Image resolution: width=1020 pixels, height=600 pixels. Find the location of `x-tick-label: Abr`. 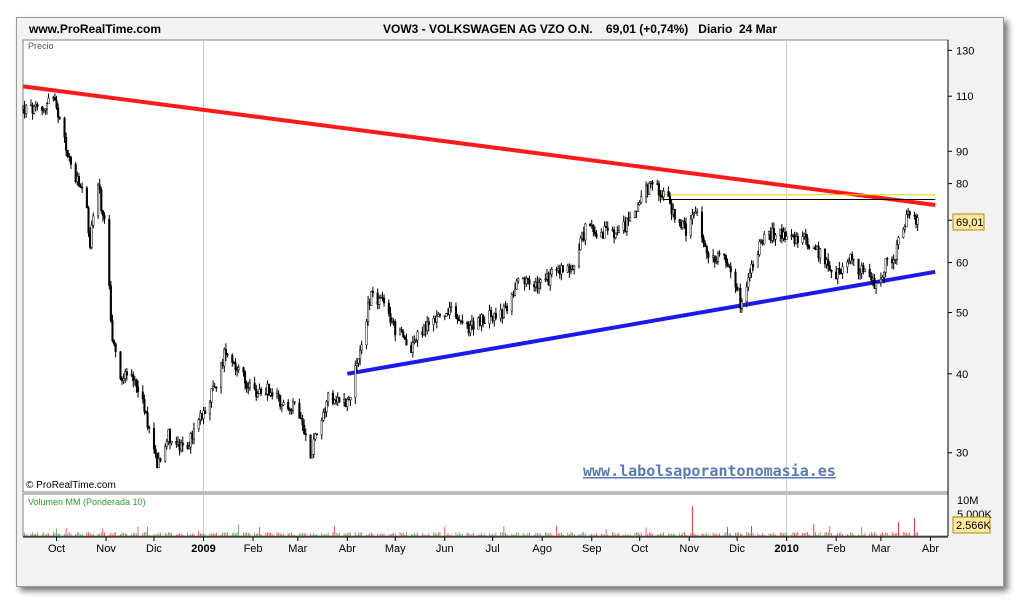

x-tick-label: Abr is located at coordinates (930, 549).